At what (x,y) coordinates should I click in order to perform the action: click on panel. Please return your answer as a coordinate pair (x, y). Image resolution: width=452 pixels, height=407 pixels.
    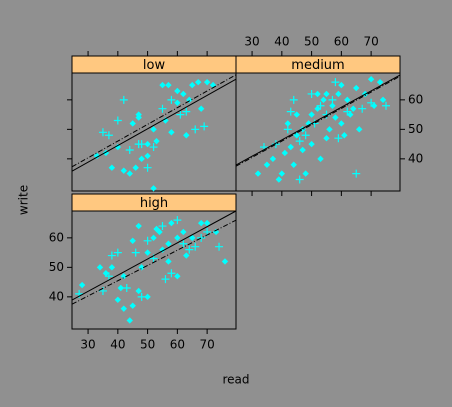
    Looking at the image, I should click on (318, 132).